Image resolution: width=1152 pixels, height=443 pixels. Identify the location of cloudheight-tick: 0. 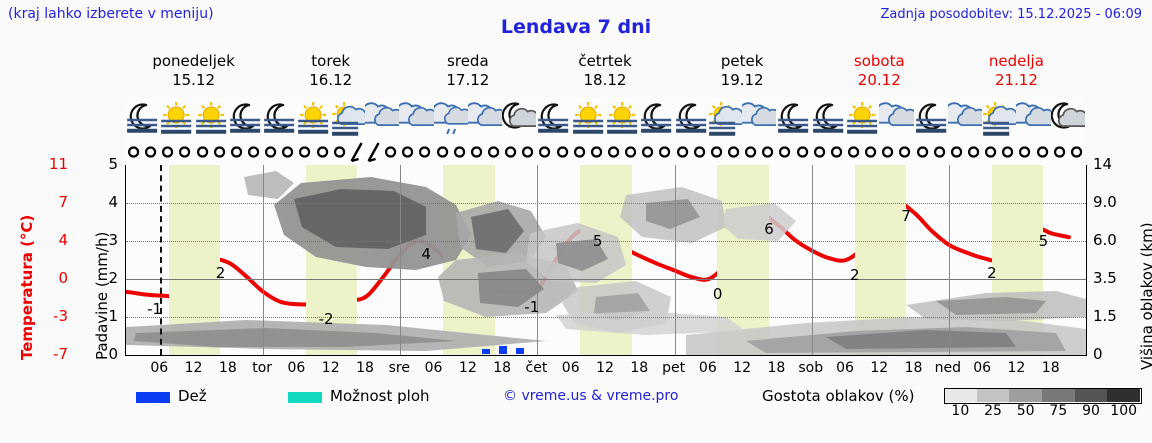
(1098, 354).